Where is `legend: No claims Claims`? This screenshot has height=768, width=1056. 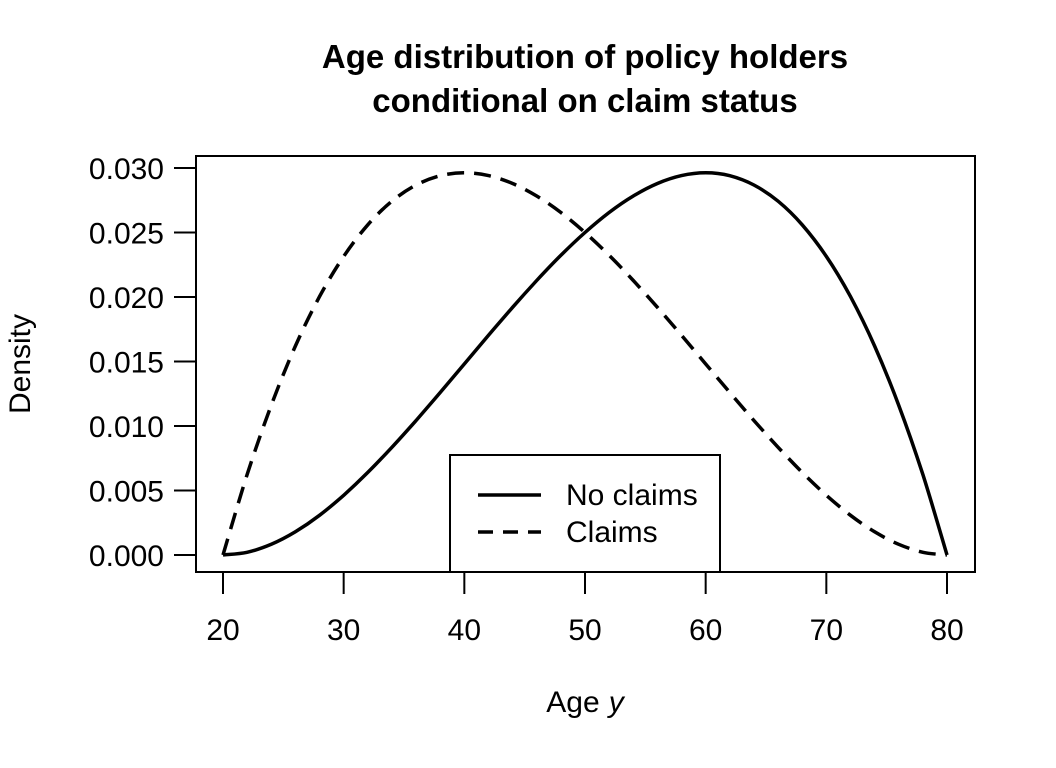 legend: No claims Claims is located at coordinates (585, 513).